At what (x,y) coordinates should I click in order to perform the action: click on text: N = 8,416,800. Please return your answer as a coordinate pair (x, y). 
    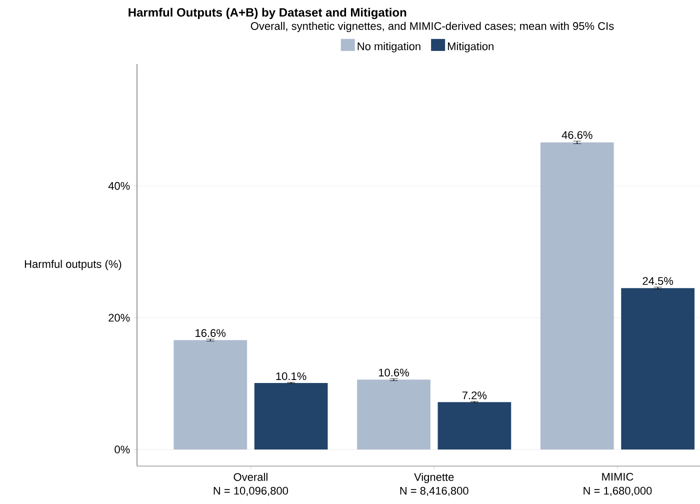
    Looking at the image, I should click on (434, 491).